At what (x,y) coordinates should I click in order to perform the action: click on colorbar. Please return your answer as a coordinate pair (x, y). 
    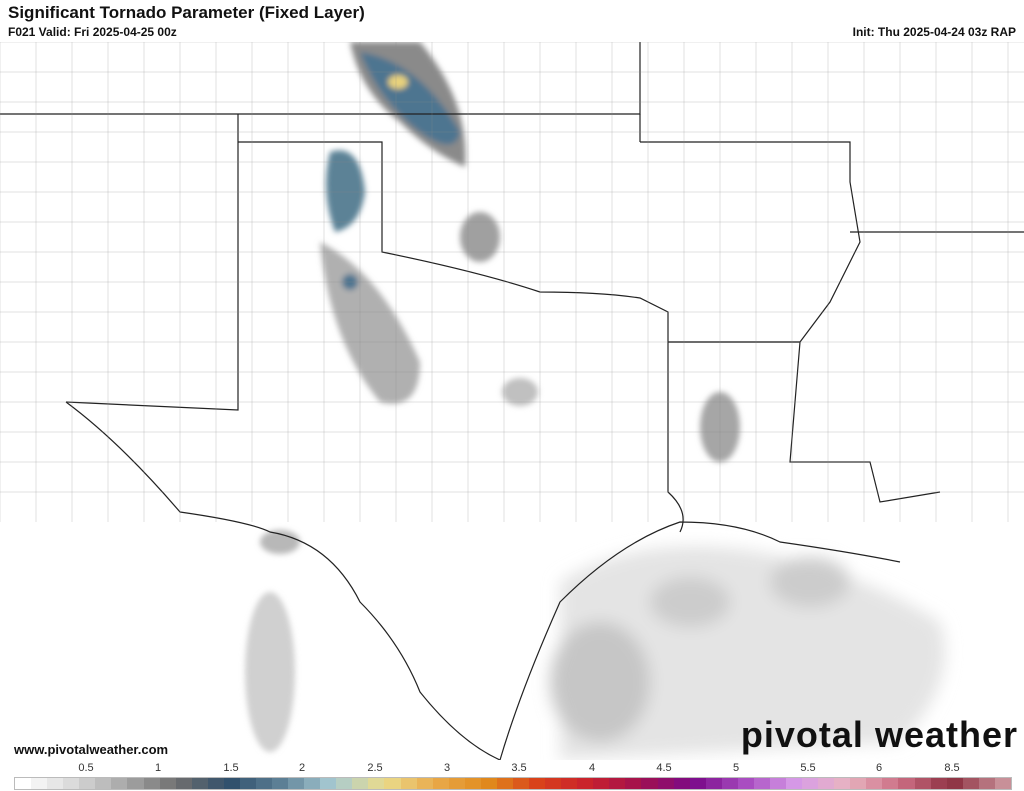
    Looking at the image, I should click on (513, 783).